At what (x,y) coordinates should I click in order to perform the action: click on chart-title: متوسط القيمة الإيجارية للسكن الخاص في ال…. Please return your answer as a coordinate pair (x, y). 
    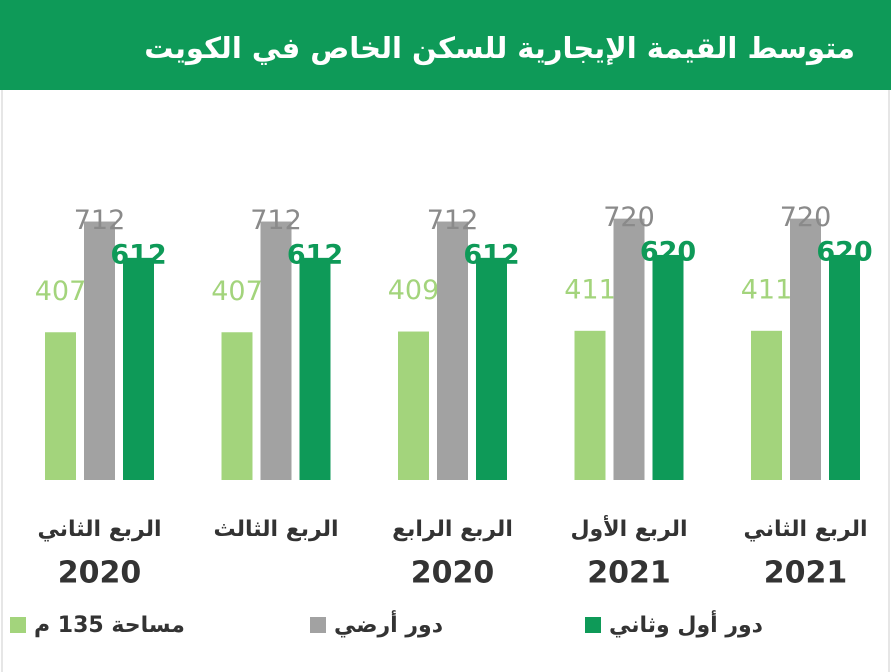
    Looking at the image, I should click on (499, 48).